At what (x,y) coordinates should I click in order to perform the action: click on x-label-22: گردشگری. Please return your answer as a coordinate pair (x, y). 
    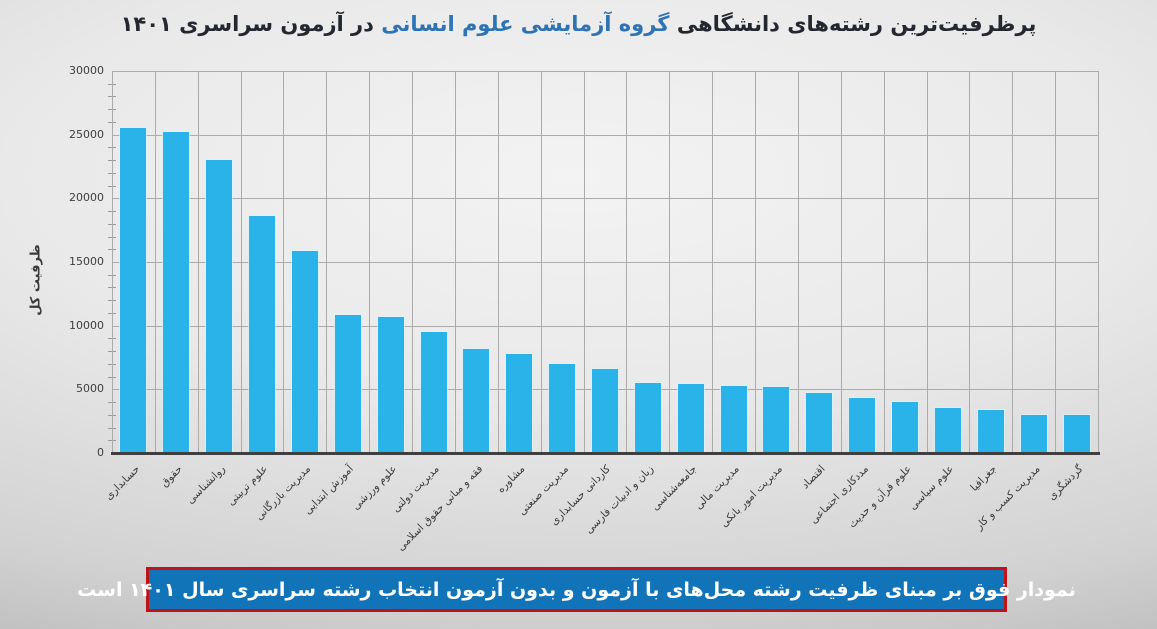
    Looking at the image, I should click on (1065, 483).